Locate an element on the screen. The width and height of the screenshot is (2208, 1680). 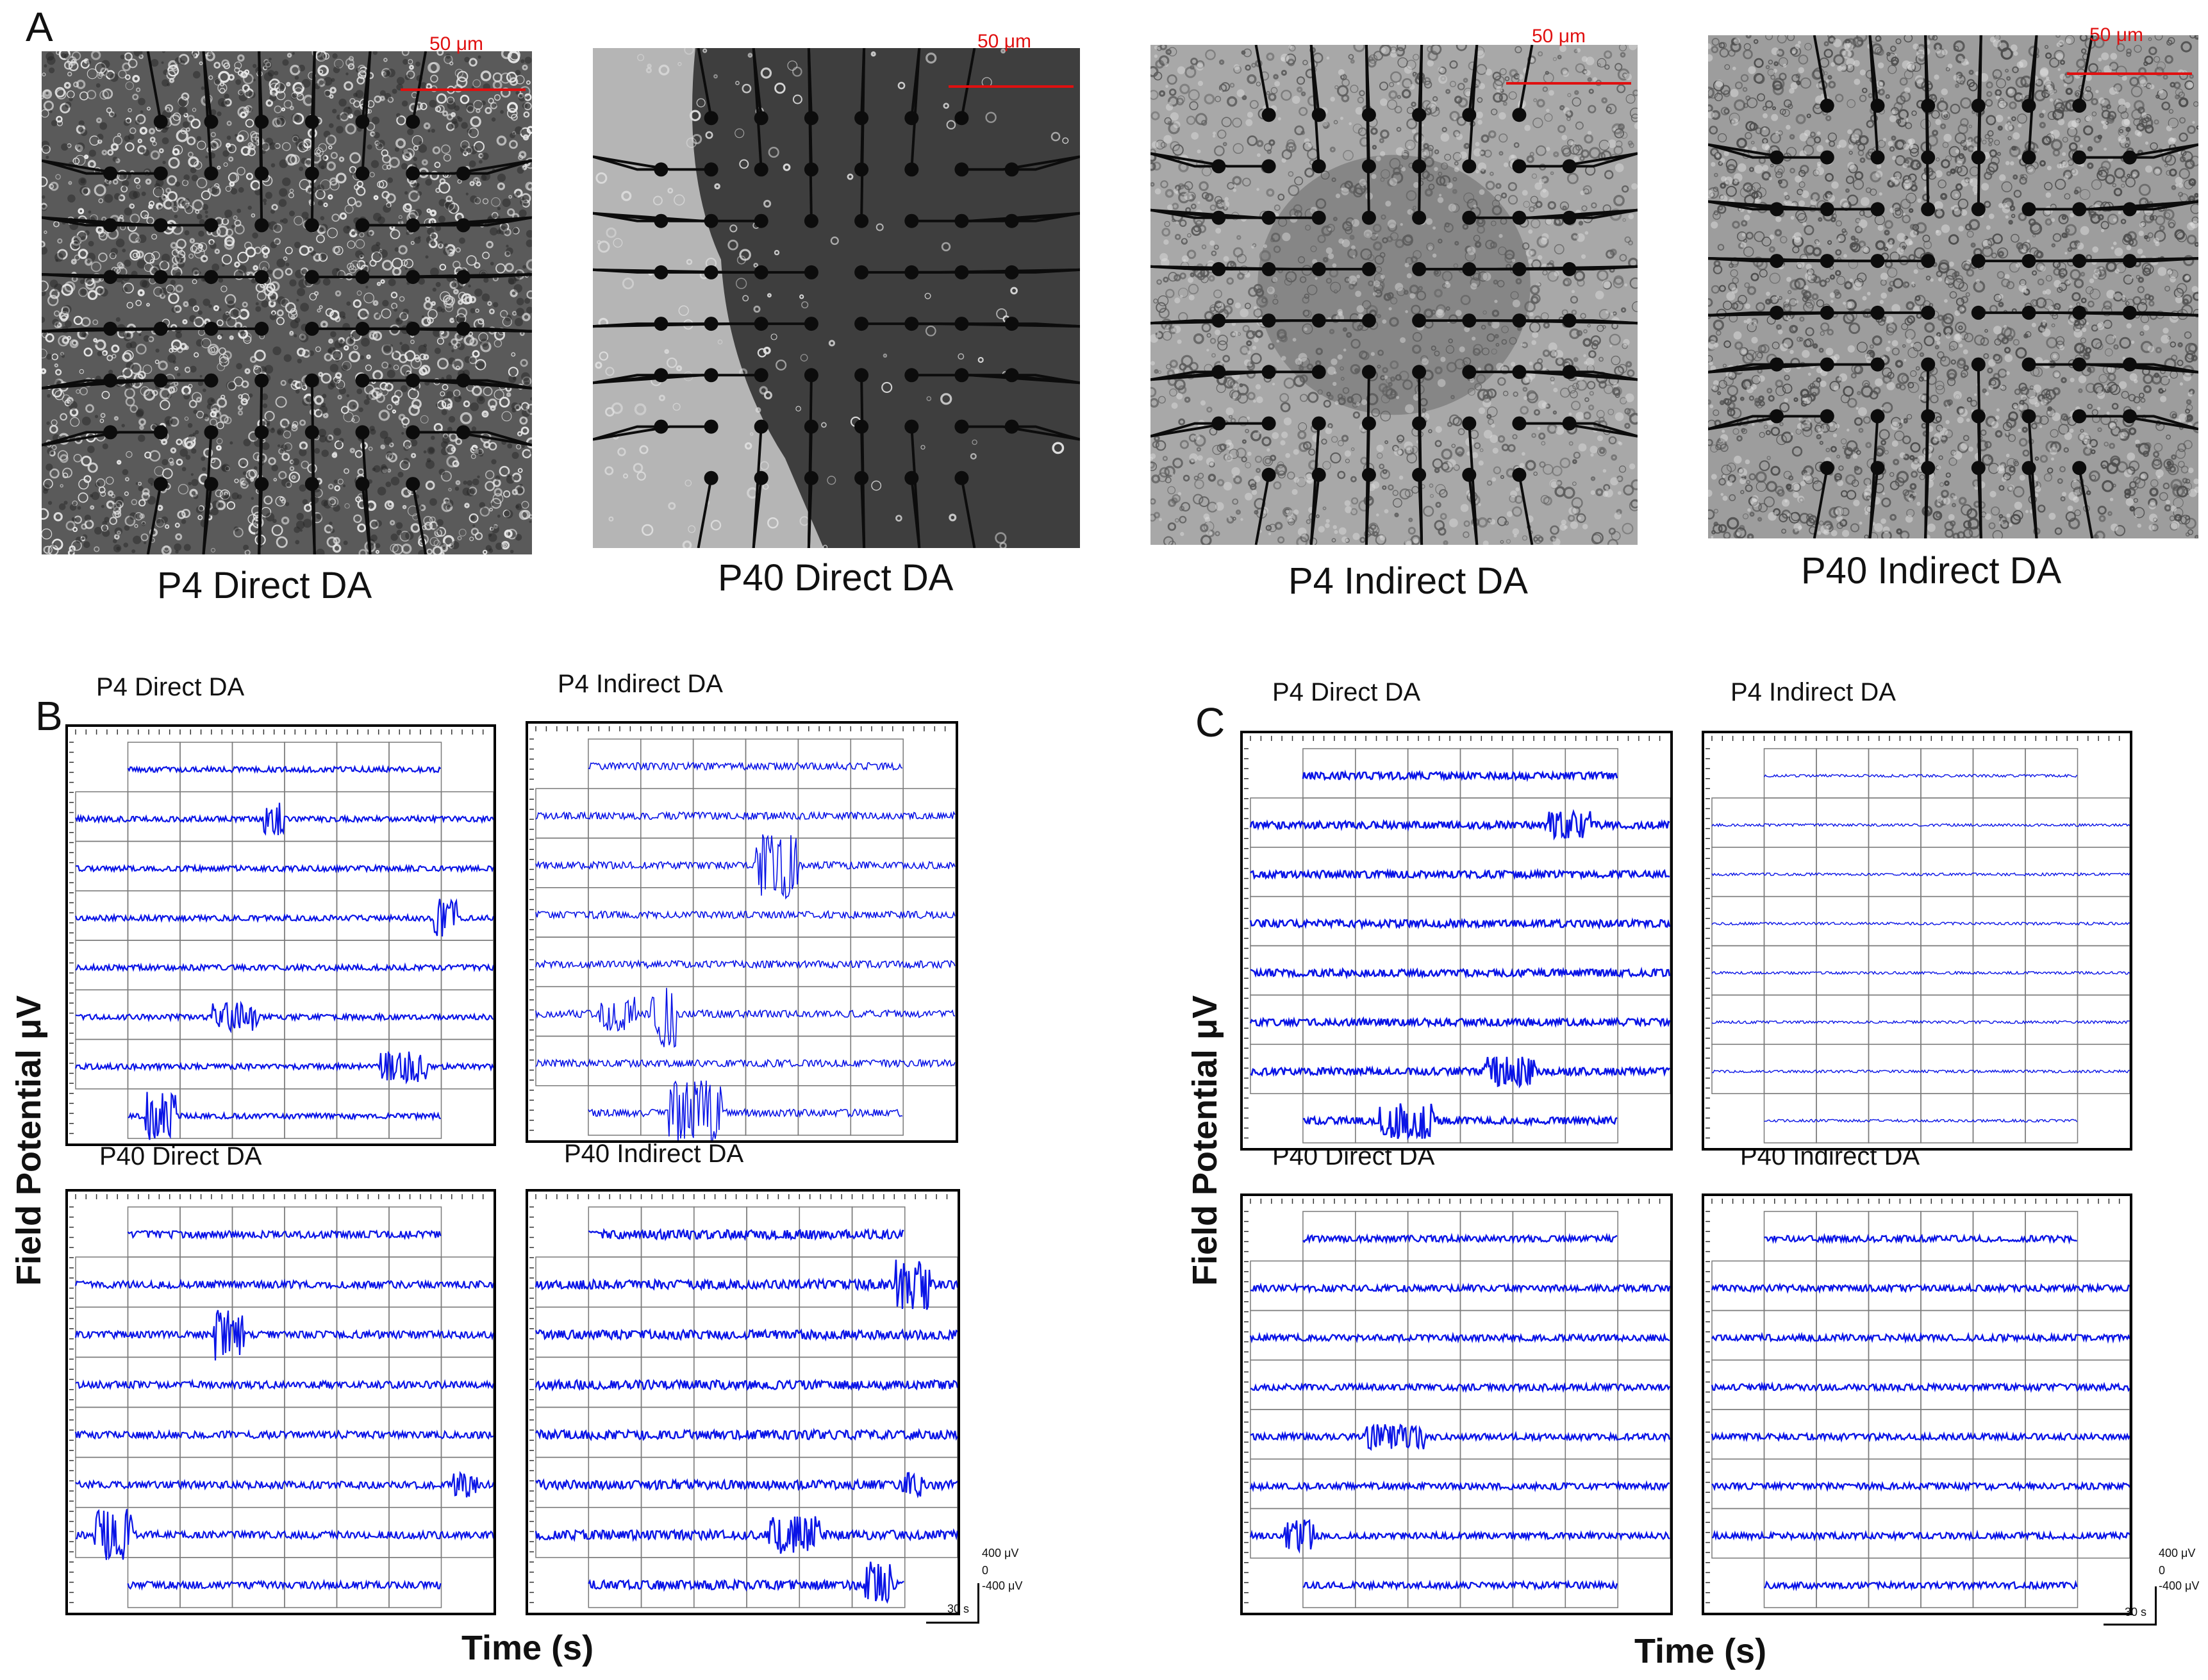
recording-b-p40-direct is located at coordinates (280, 1402).